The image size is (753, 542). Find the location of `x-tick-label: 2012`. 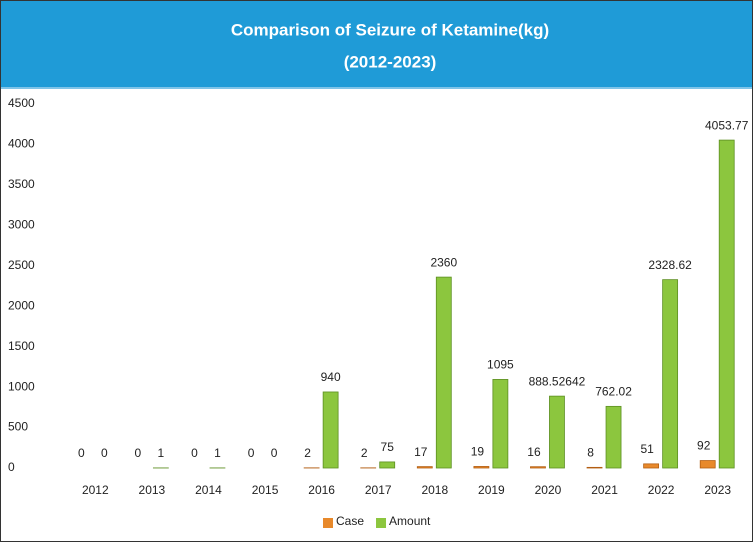

x-tick-label: 2012 is located at coordinates (95, 490).